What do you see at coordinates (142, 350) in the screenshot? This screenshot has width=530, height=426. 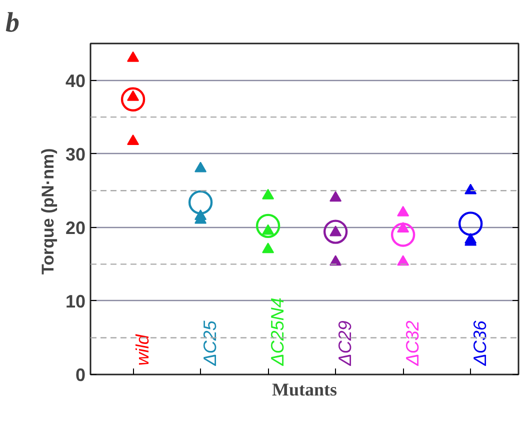 I see `x-tick-label: wild` at bounding box center [142, 350].